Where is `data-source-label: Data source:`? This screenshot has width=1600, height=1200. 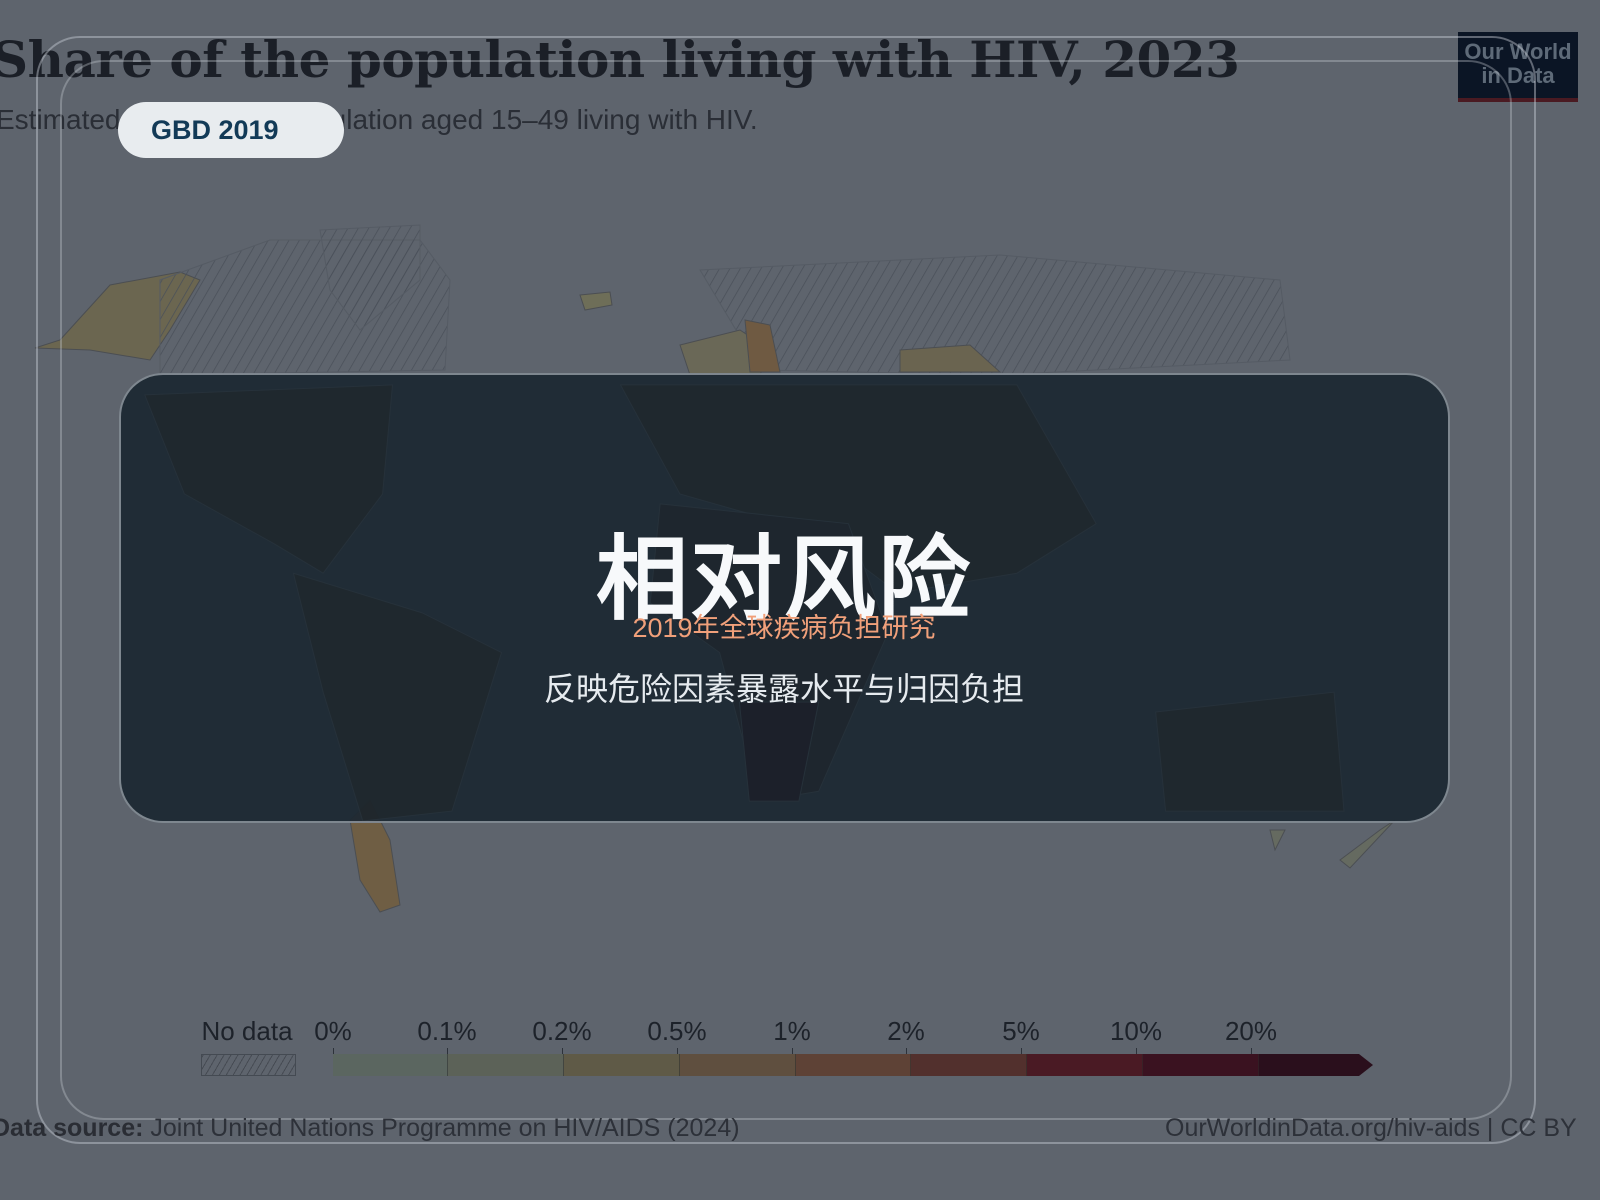
data-source-label: Data source: is located at coordinates (72, 1128).